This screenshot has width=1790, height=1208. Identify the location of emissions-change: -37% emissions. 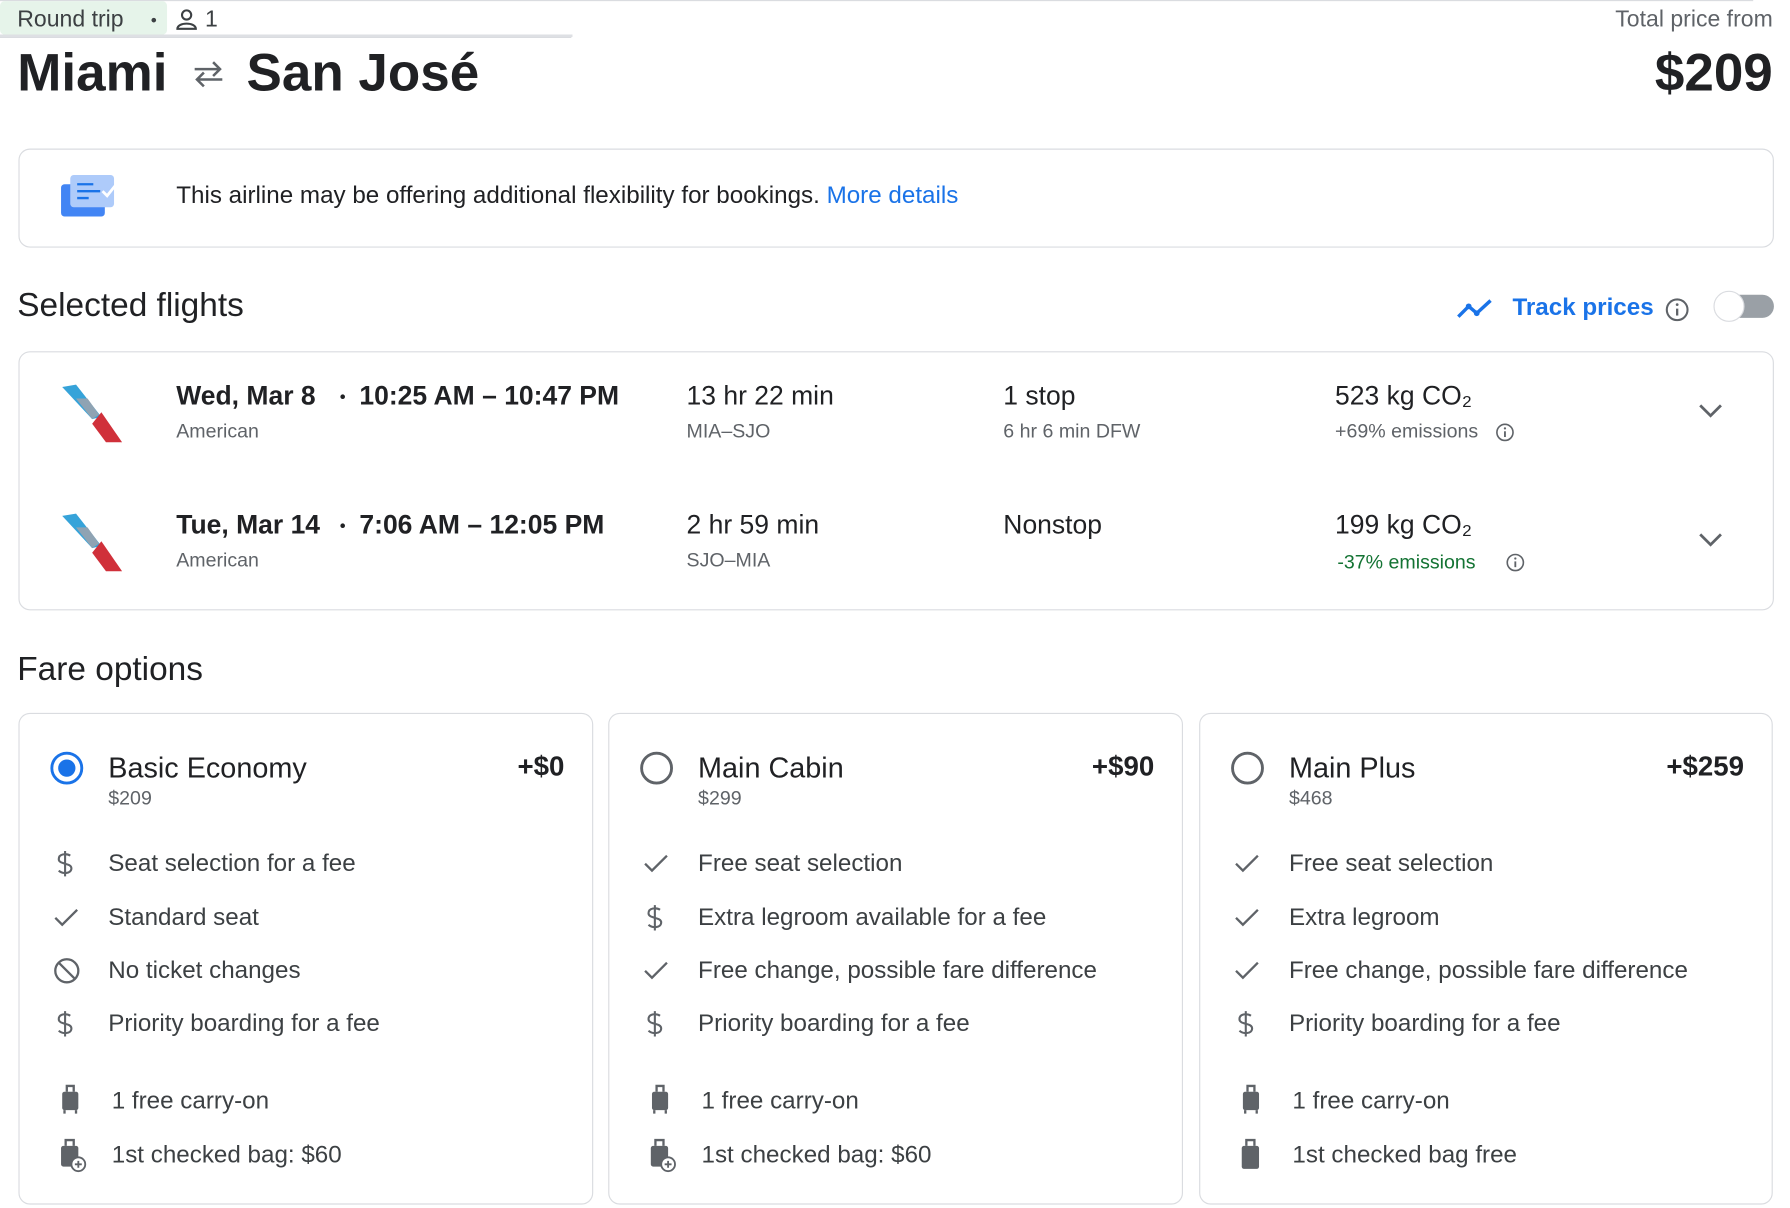
(1406, 562).